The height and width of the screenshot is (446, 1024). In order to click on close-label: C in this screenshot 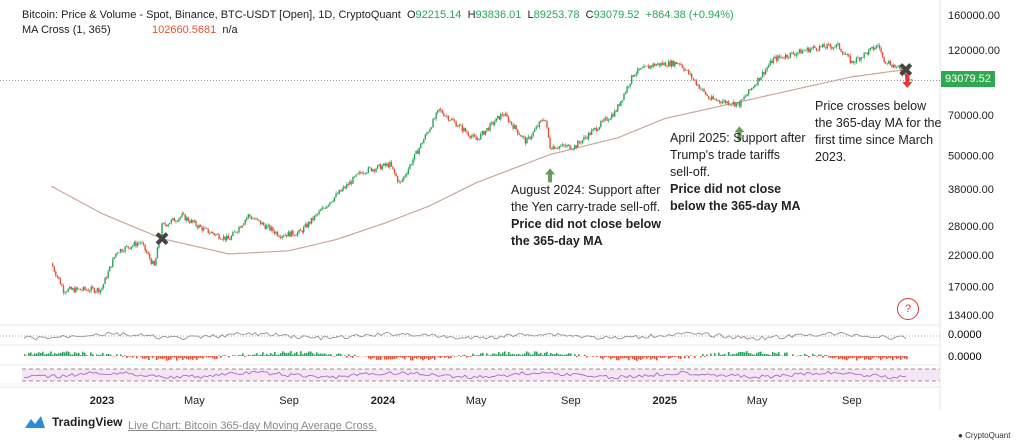, I will do `click(589, 15)`.